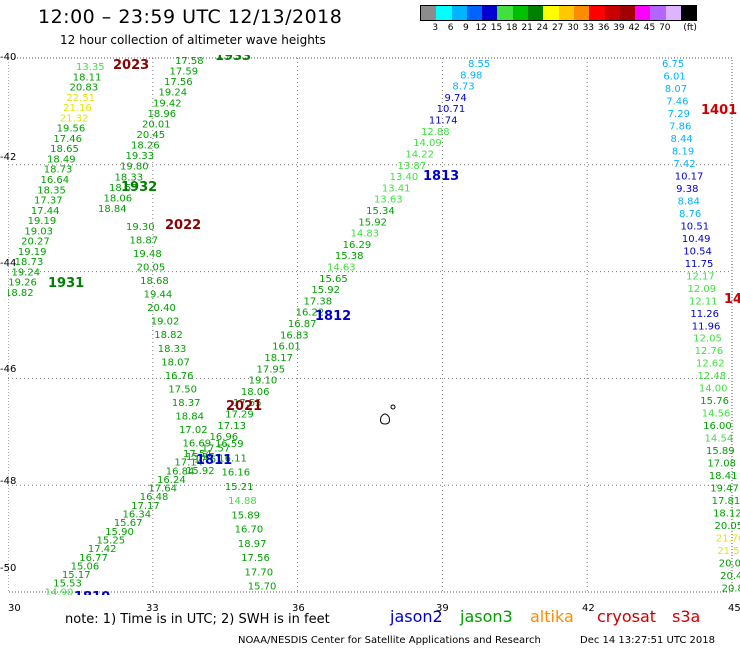  I want to click on swh-value: 10.17, so click(689, 176).